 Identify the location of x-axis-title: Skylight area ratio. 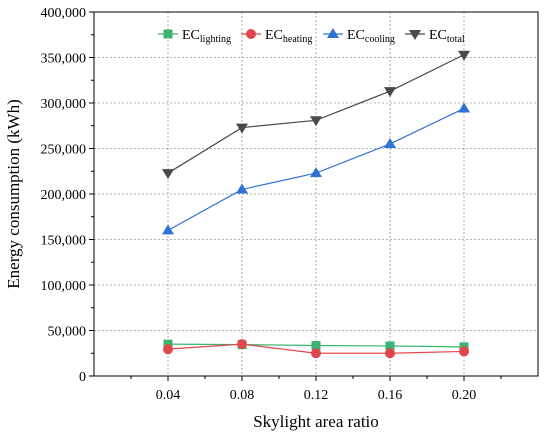
(316, 421).